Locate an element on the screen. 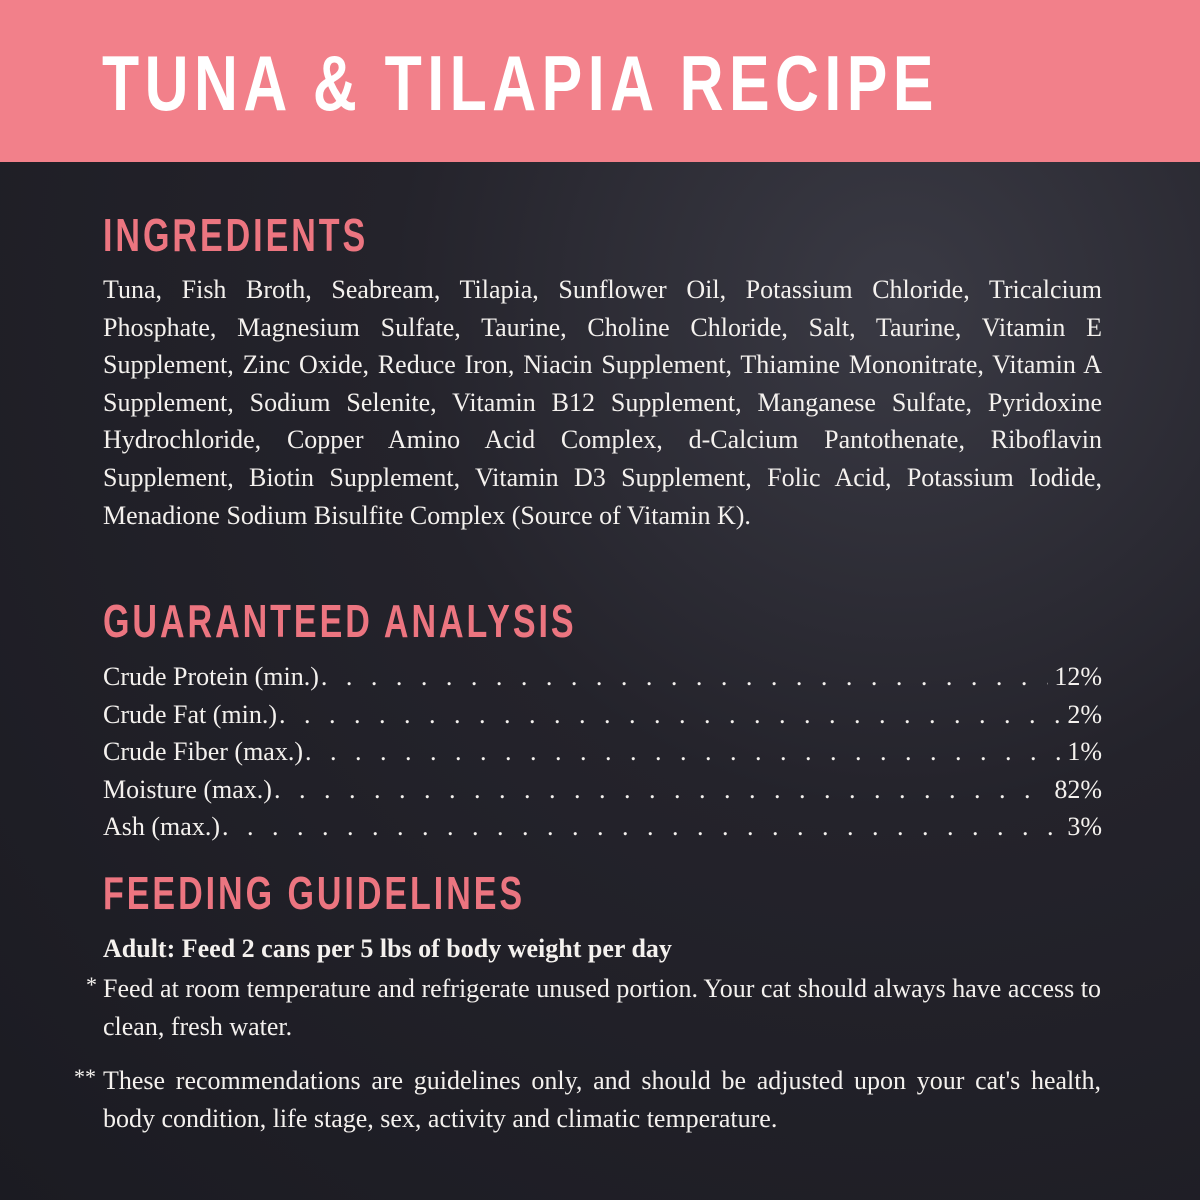 This screenshot has width=1200, height=1200. footnote-marker: * is located at coordinates (91, 984).